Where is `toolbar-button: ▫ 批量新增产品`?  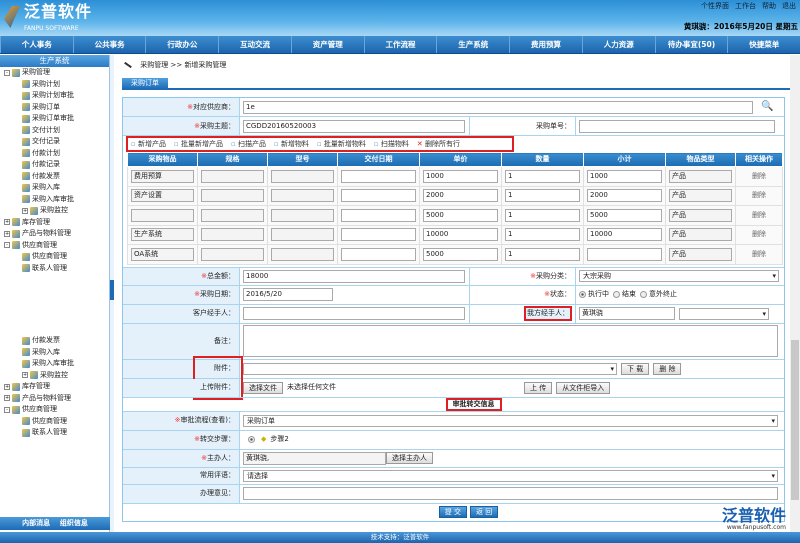
toolbar-button: ▫ 批量新增产品 is located at coordinates (198, 143).